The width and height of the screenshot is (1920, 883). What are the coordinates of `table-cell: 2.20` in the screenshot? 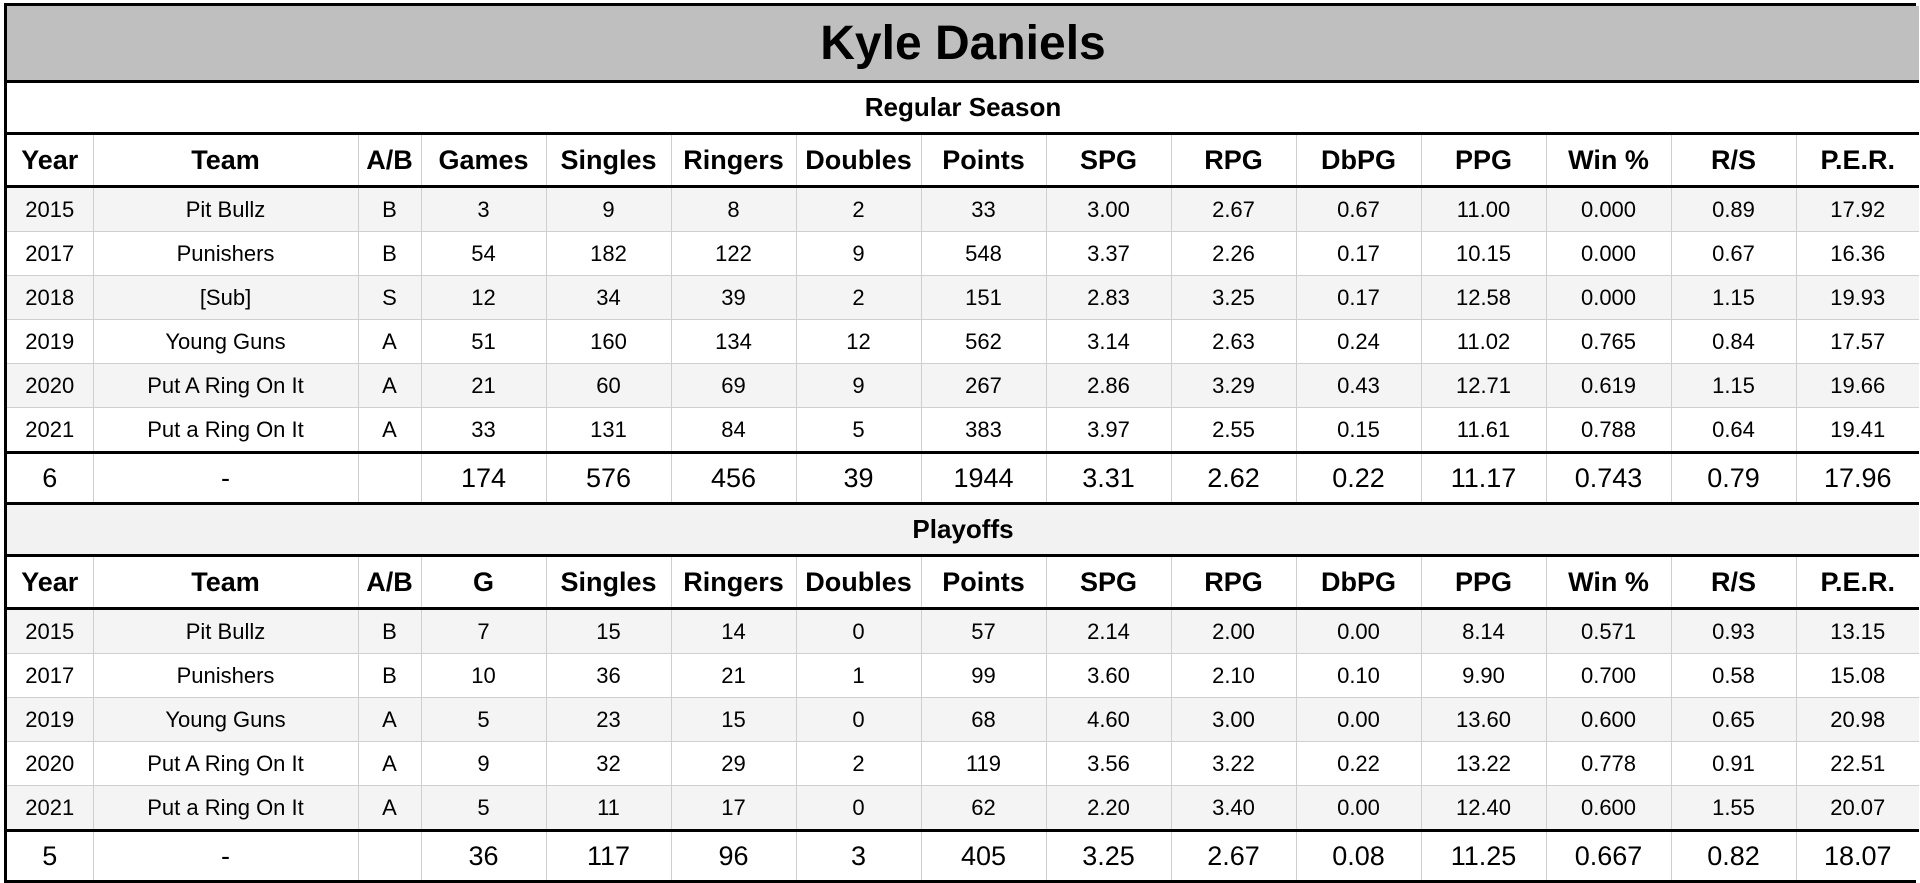 It's located at (1109, 808).